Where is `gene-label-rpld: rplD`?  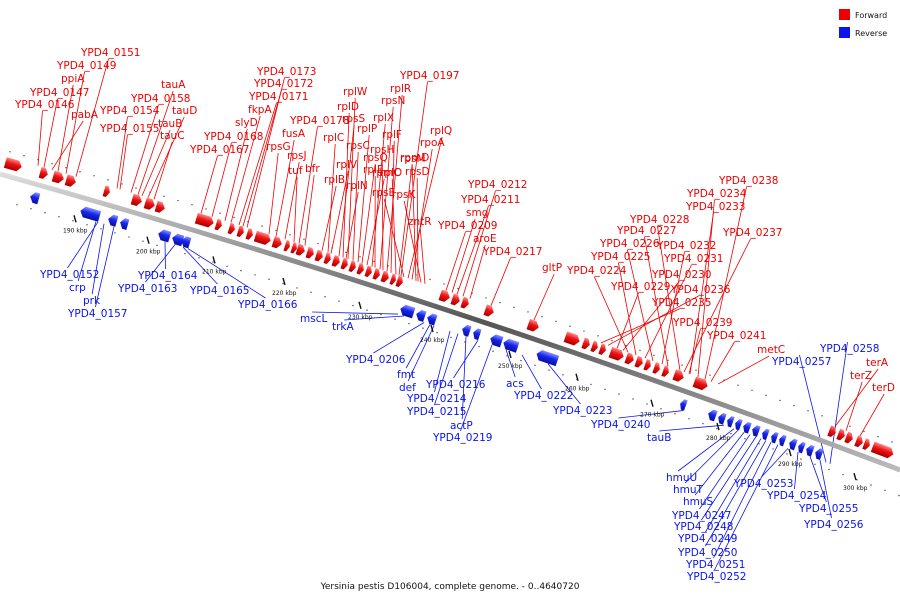 gene-label-rpld: rplD is located at coordinates (348, 107).